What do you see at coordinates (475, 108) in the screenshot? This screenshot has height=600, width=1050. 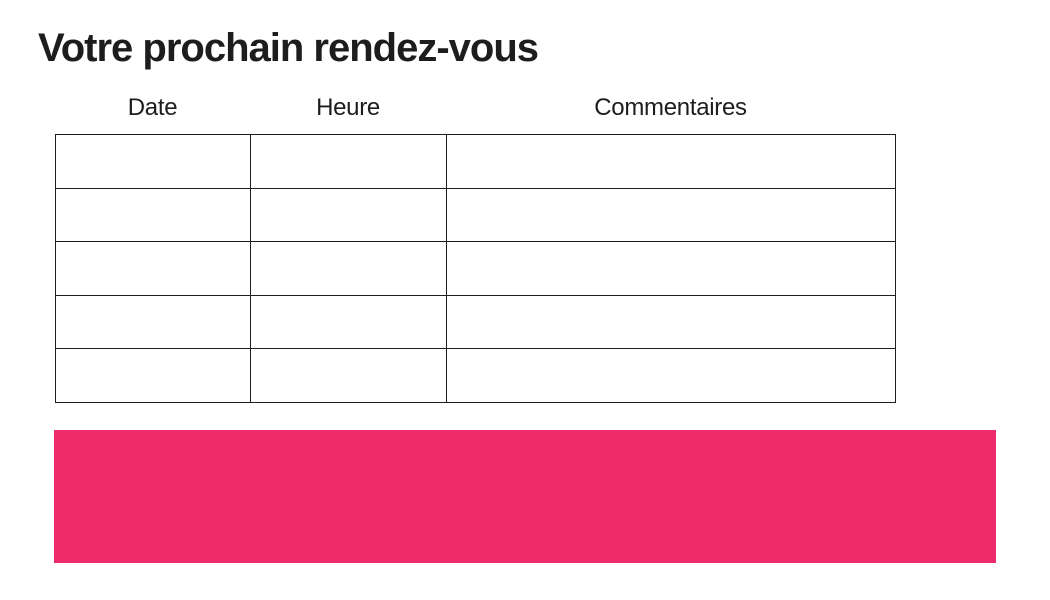 I see `table-header-row: Date Heure Commentaires` at bounding box center [475, 108].